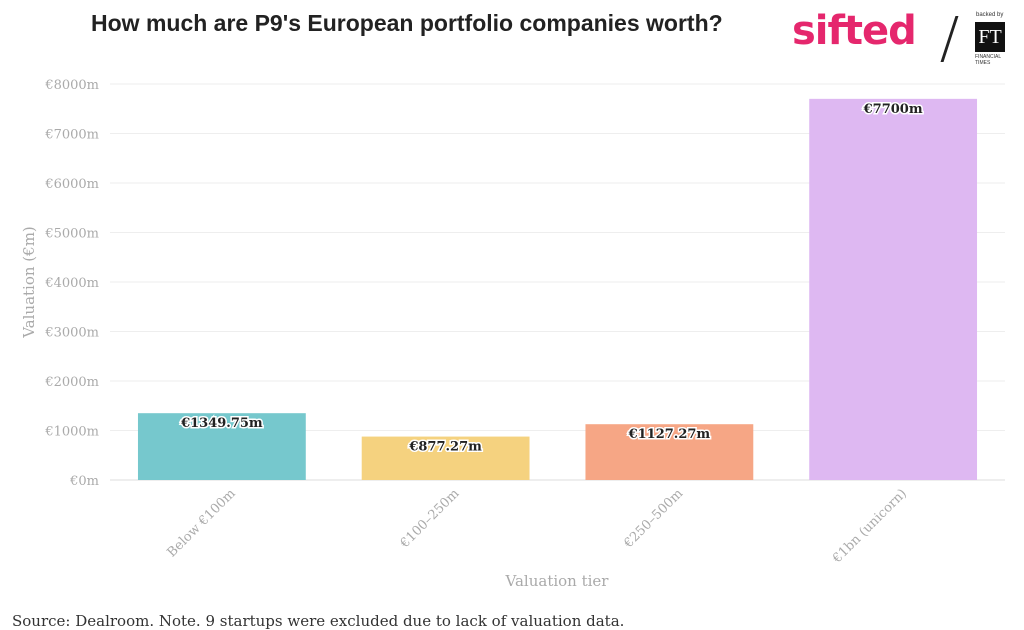 The width and height of the screenshot is (1024, 630). I want to click on y-tick-label: €6000m, so click(71, 184).